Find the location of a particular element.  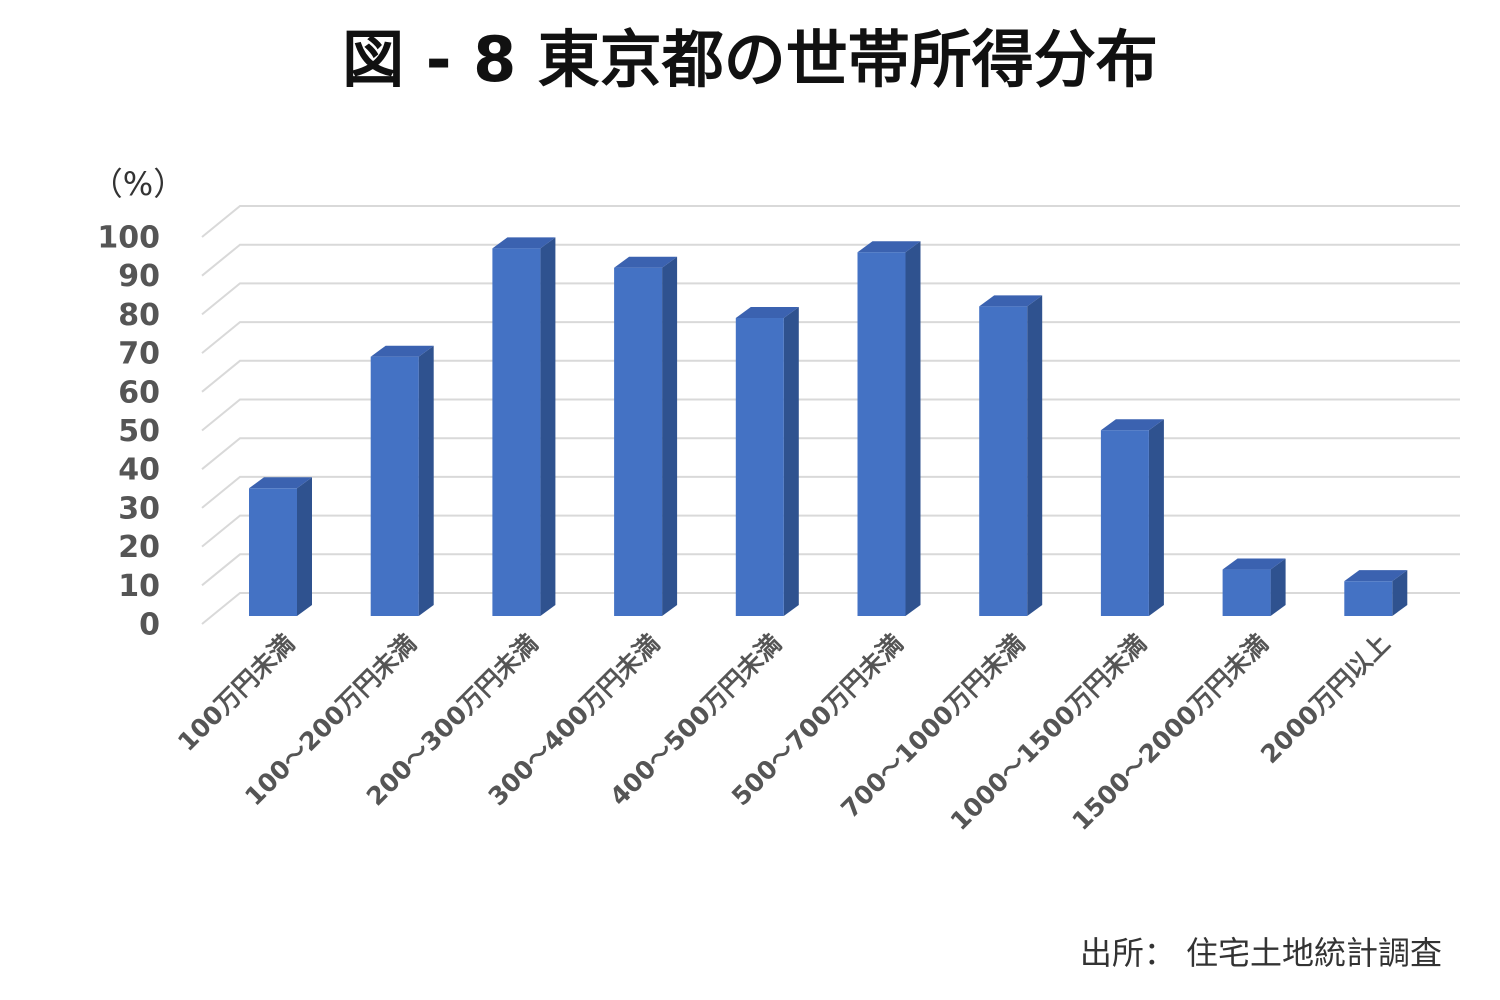

y-tick-label: 30 is located at coordinates (139, 508).